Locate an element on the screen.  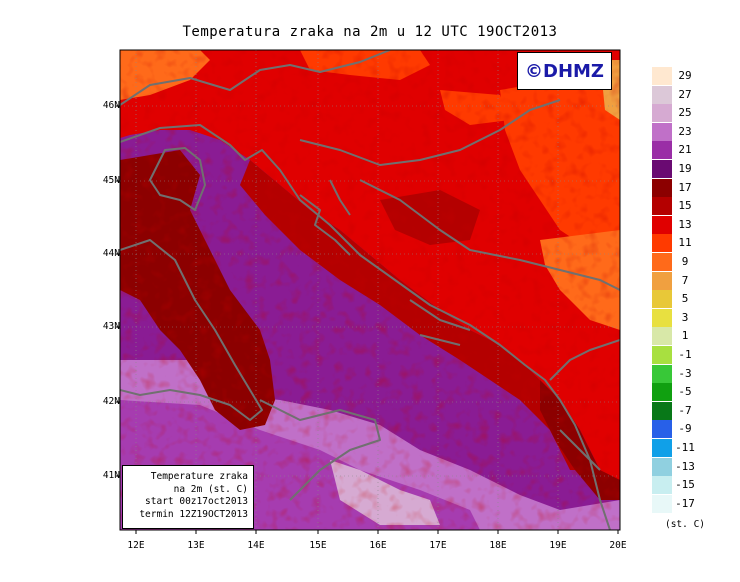
legend-label: 9 is located at coordinates (685, 261).